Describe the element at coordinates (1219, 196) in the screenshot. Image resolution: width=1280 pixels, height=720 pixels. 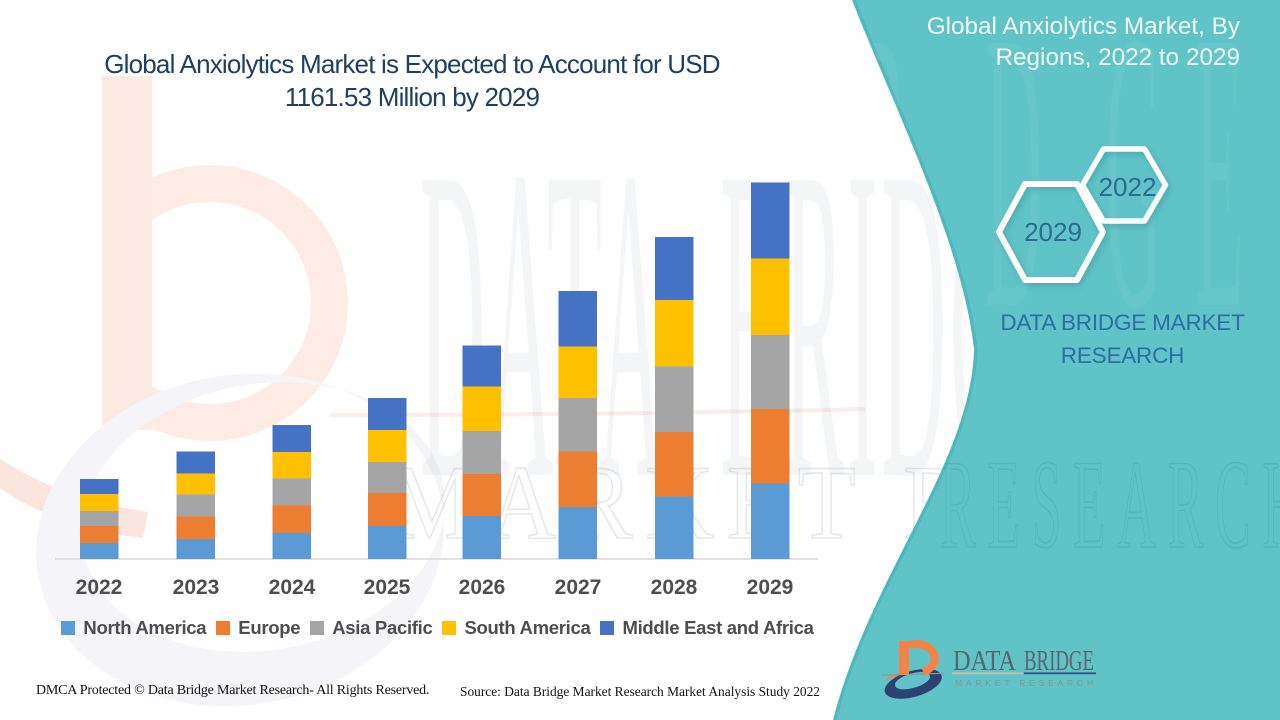
I see `svg-text: E` at that location.